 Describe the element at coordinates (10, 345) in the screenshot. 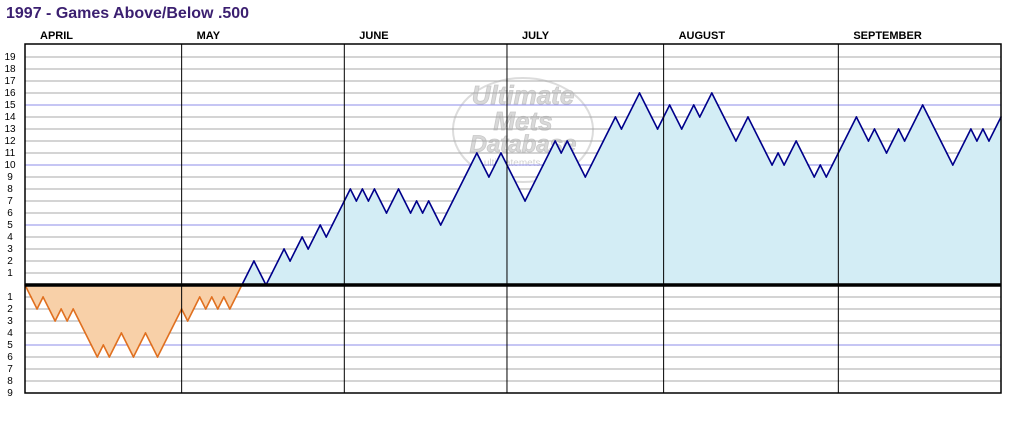

I see `y-tick-label: 5` at that location.